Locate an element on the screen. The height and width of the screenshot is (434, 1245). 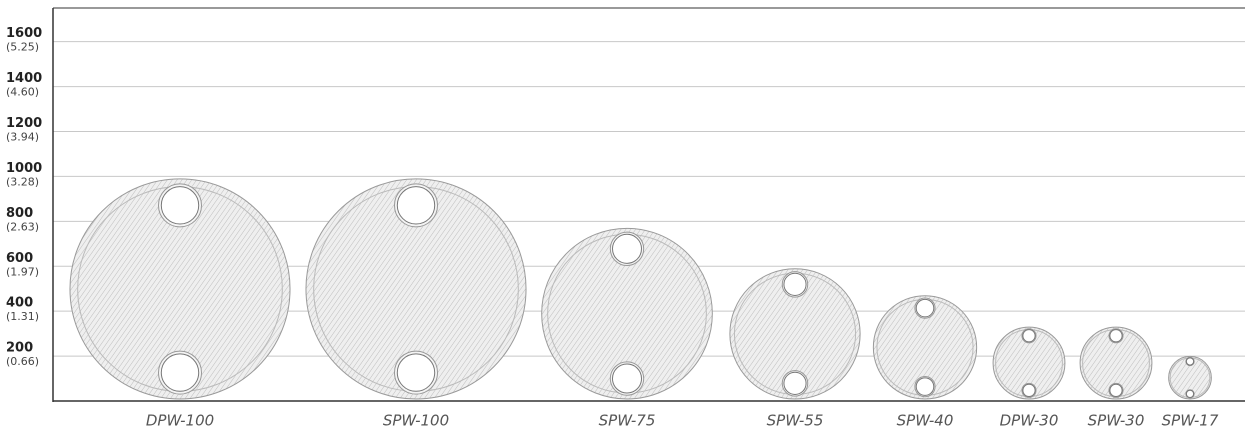
y-tick-sublabel: (5.25) is located at coordinates (22, 47).